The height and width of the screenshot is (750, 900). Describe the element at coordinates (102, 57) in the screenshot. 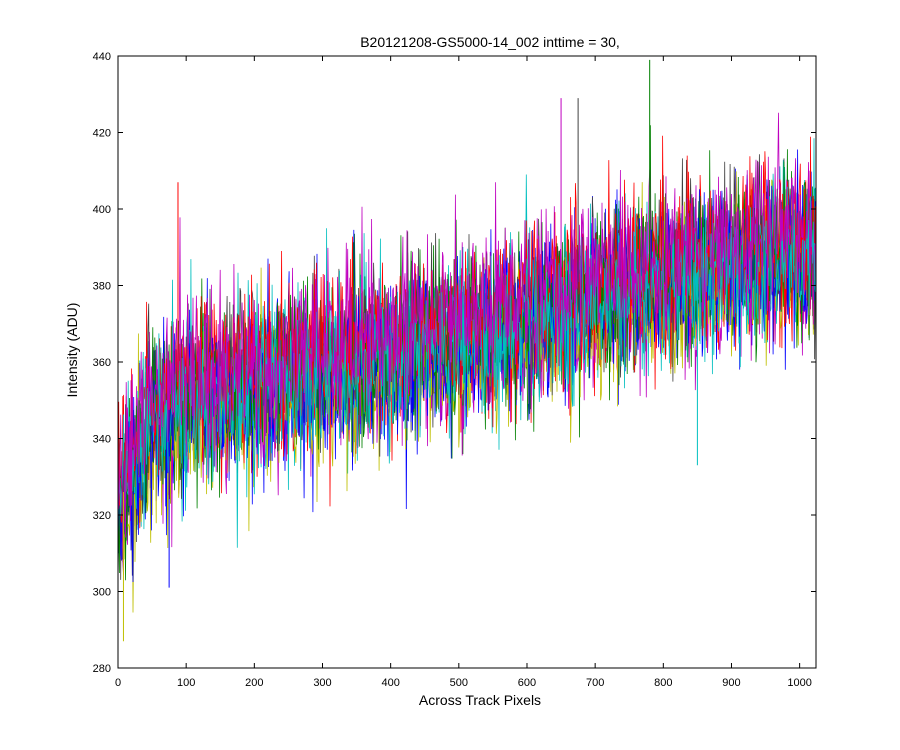

I see `y-tick-label-440: 440` at that location.